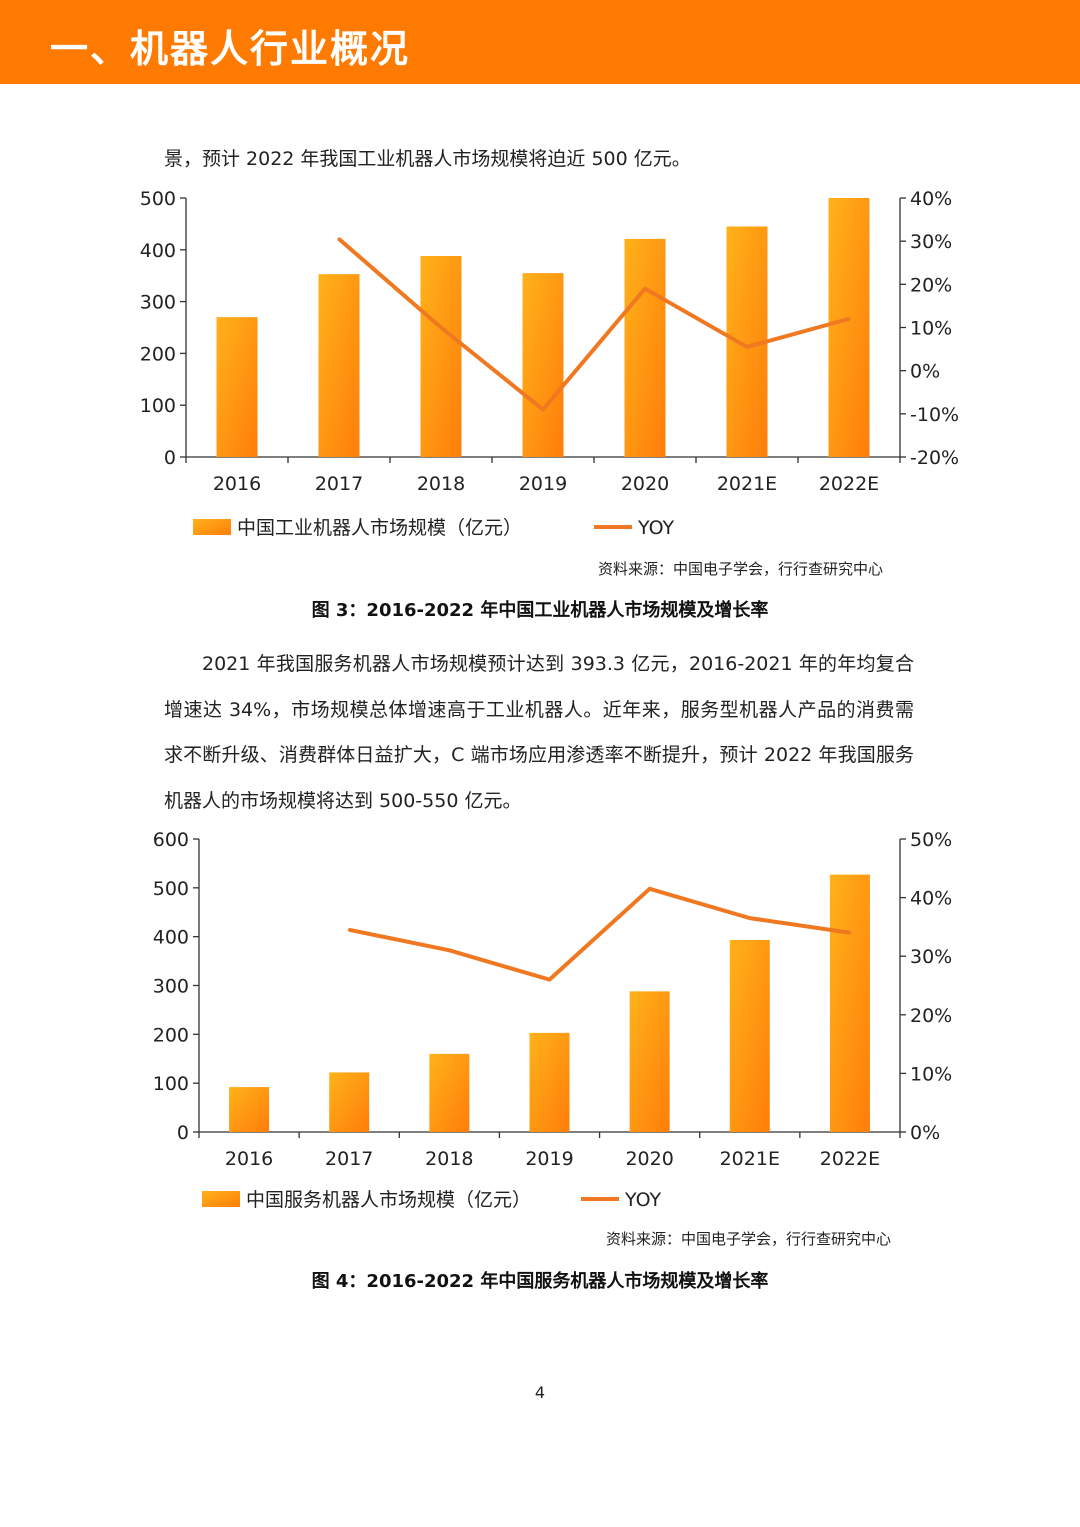 The height and width of the screenshot is (1527, 1080). I want to click on chart2-source: 资料来源：中国电子学会，行行查研究中心, so click(749, 1239).